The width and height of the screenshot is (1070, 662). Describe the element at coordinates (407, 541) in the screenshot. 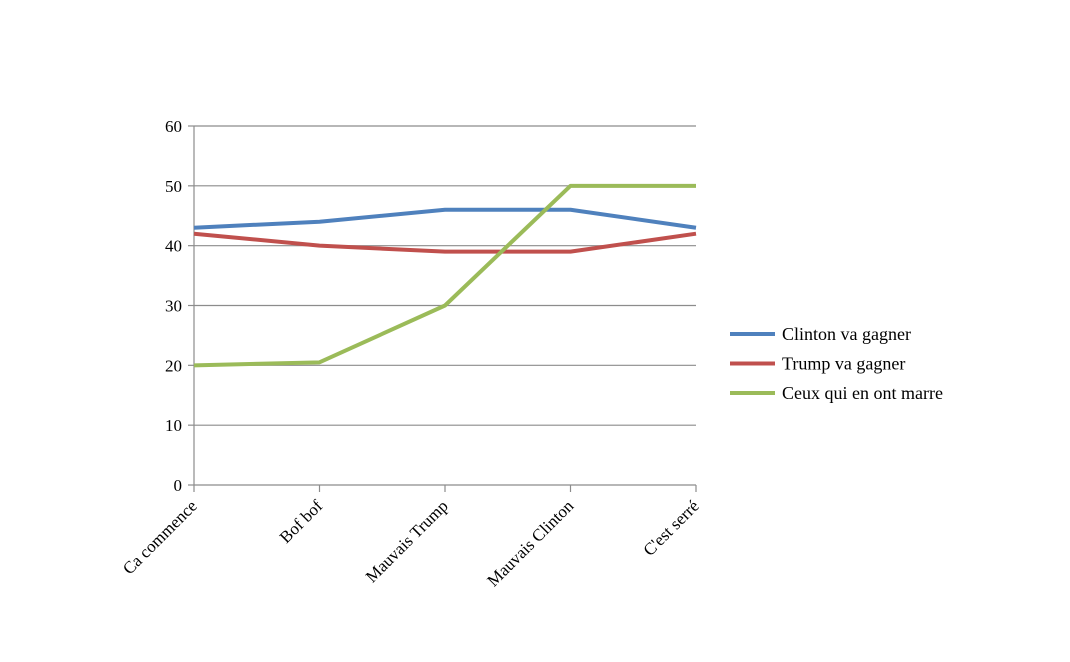

I see `x-tick-label: Mauvais Trump` at that location.